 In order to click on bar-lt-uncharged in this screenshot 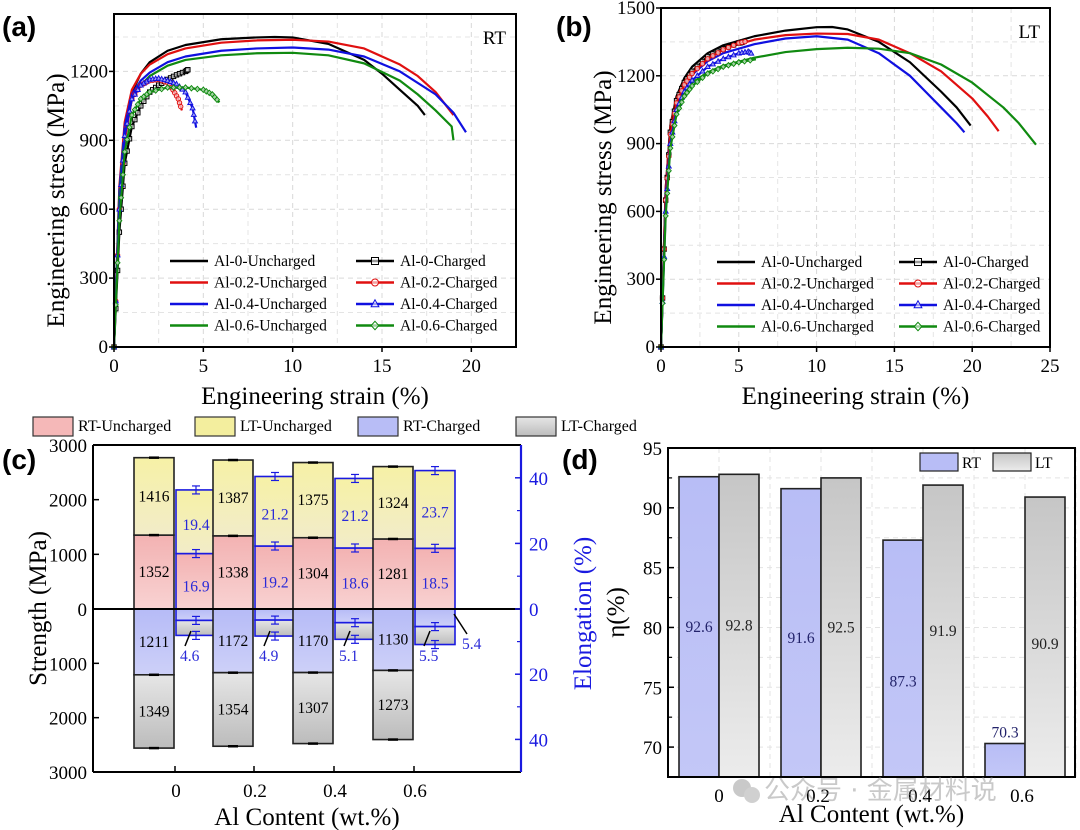, I will do `click(233, 498)`.